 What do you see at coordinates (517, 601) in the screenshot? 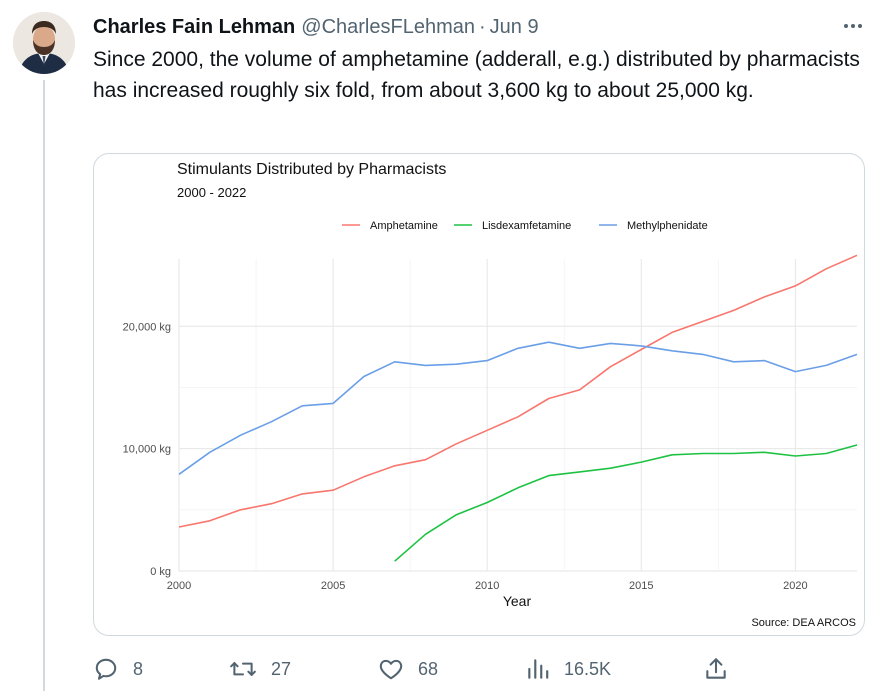
I see `chart-x-axis-label: Year` at bounding box center [517, 601].